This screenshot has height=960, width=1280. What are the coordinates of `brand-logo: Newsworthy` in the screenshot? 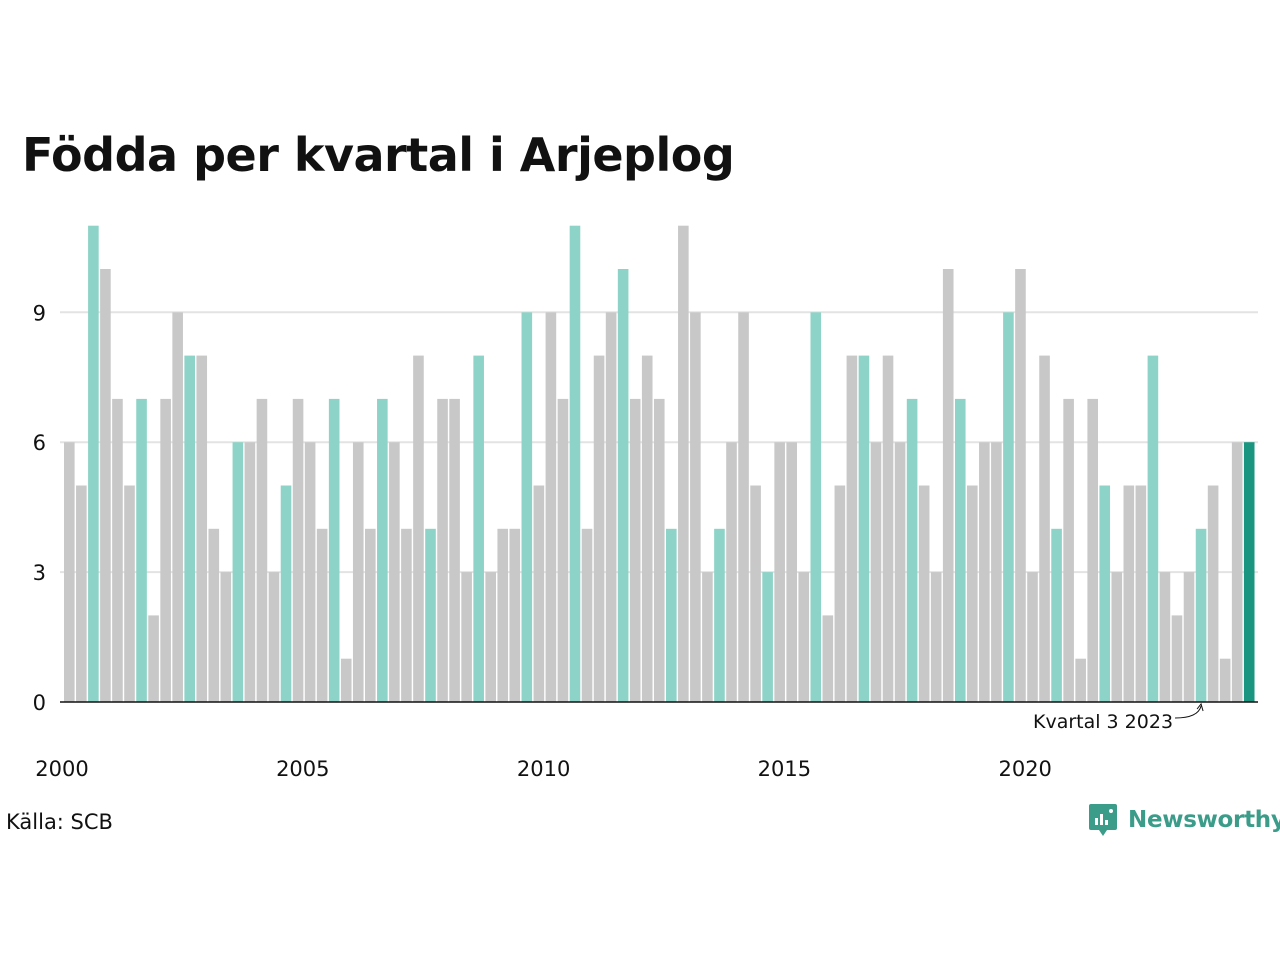 It's located at (1184, 820).